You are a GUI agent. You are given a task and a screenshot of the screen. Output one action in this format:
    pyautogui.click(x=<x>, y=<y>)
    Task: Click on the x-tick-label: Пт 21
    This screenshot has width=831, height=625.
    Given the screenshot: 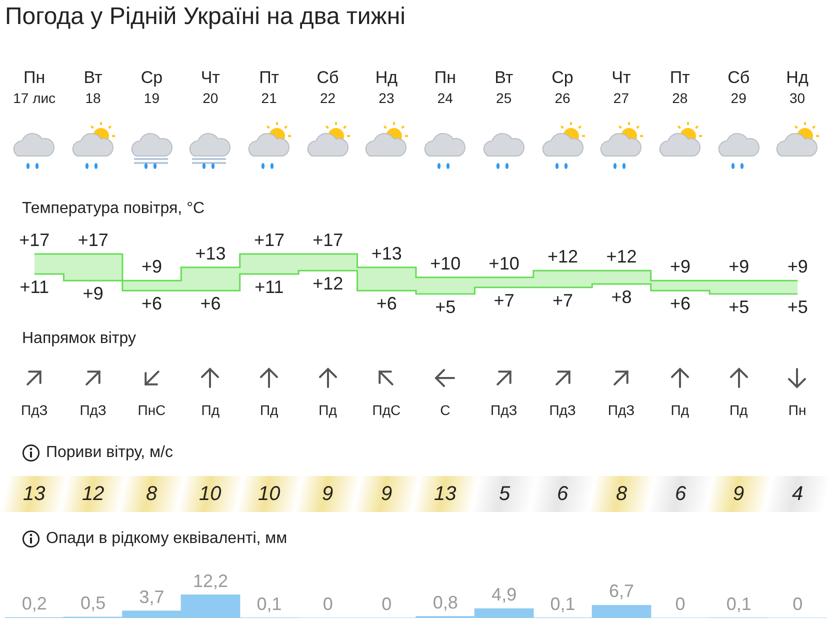 What is the action you would take?
    pyautogui.click(x=269, y=88)
    